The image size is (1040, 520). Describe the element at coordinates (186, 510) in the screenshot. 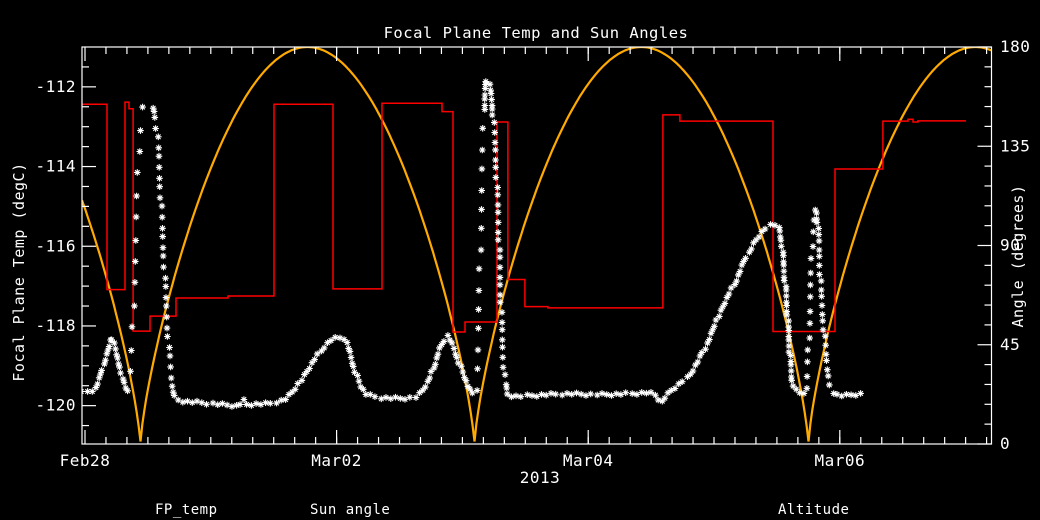

I see `legend-label-fp-temp: FP_temp` at that location.